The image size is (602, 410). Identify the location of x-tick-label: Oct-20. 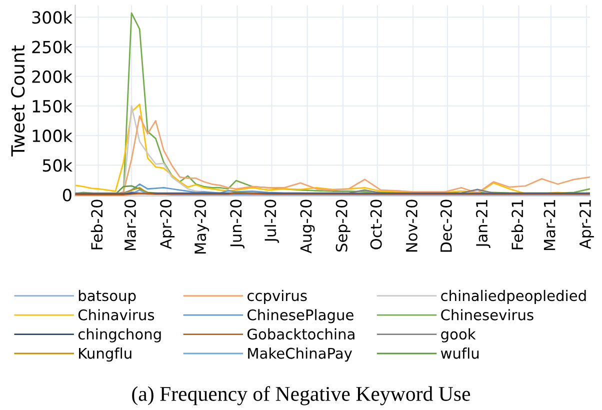
(376, 225).